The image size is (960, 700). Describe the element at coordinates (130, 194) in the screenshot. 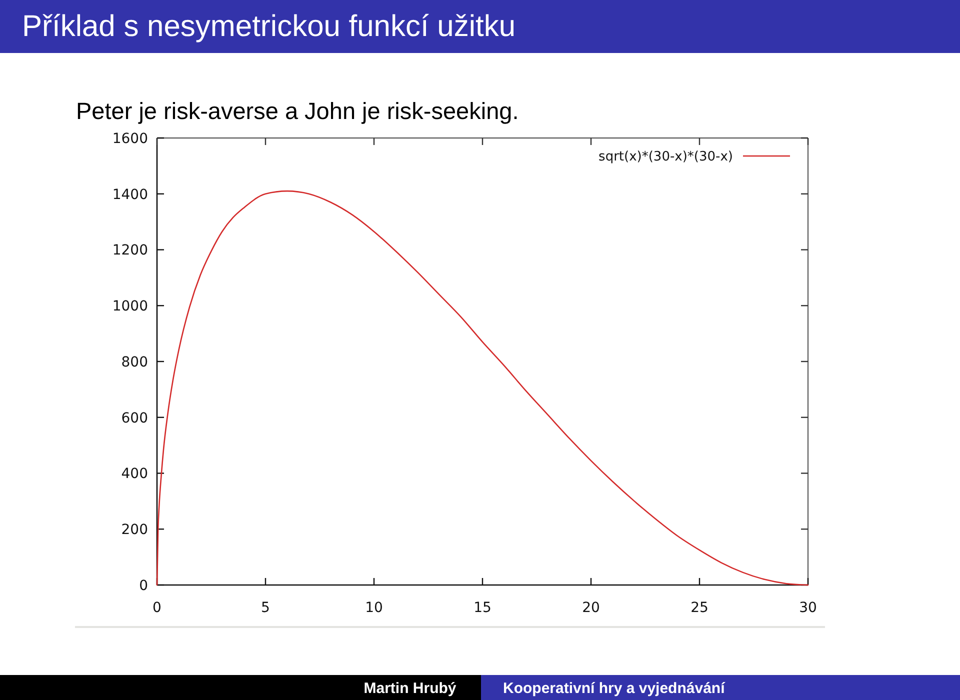

I see `y-tick-label: 1400` at that location.